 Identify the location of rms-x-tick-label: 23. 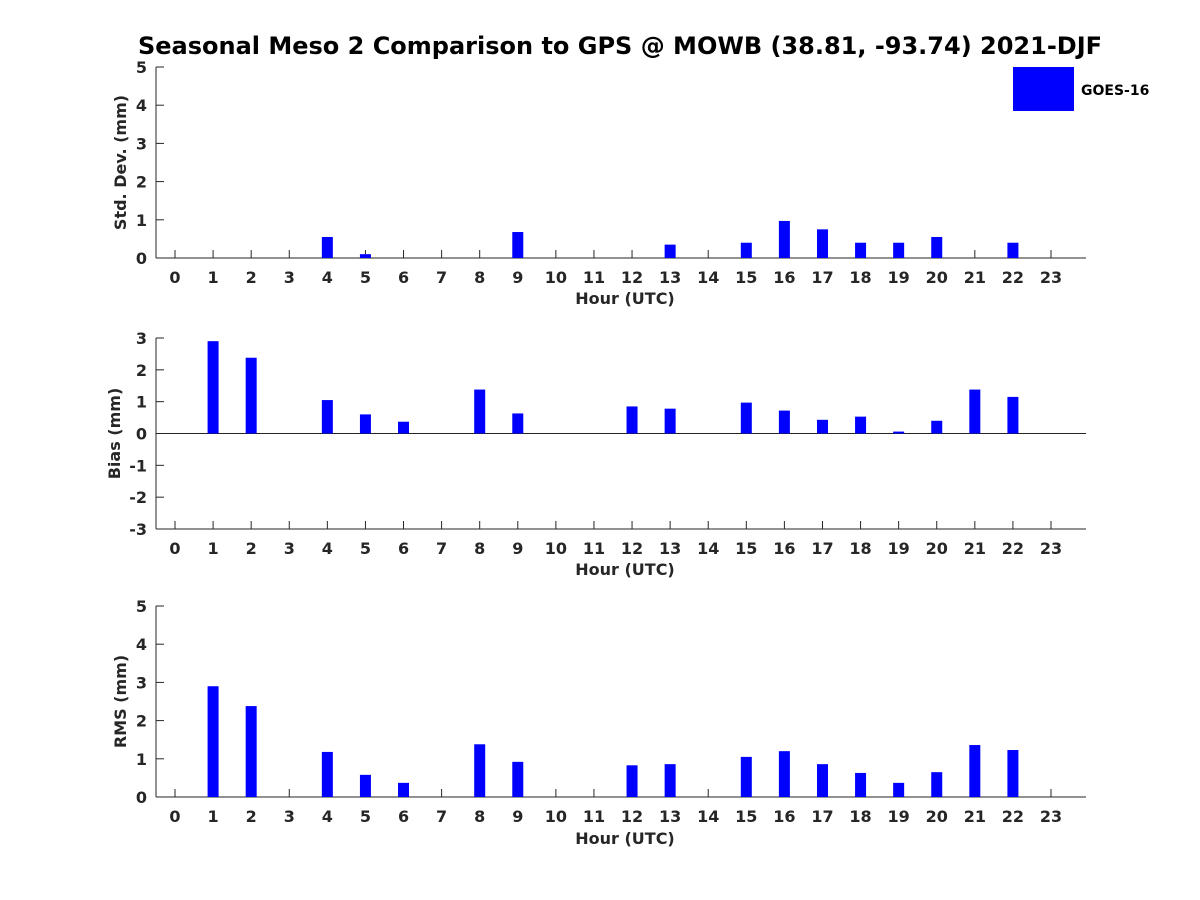
(1051, 816).